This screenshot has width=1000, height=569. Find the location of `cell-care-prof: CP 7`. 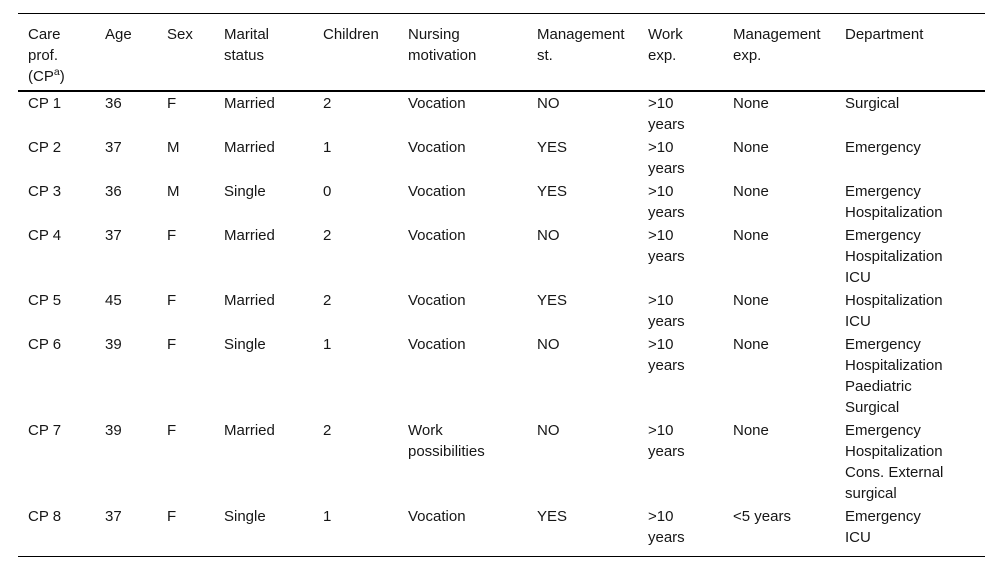

cell-care-prof: CP 7 is located at coordinates (45, 430).